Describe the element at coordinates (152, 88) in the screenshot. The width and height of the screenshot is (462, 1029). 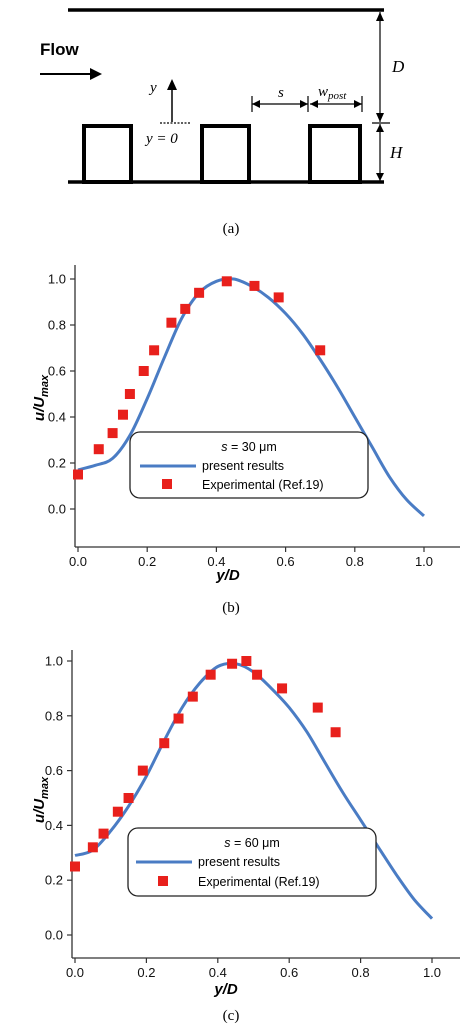
I see `y-axis-label: y` at that location.